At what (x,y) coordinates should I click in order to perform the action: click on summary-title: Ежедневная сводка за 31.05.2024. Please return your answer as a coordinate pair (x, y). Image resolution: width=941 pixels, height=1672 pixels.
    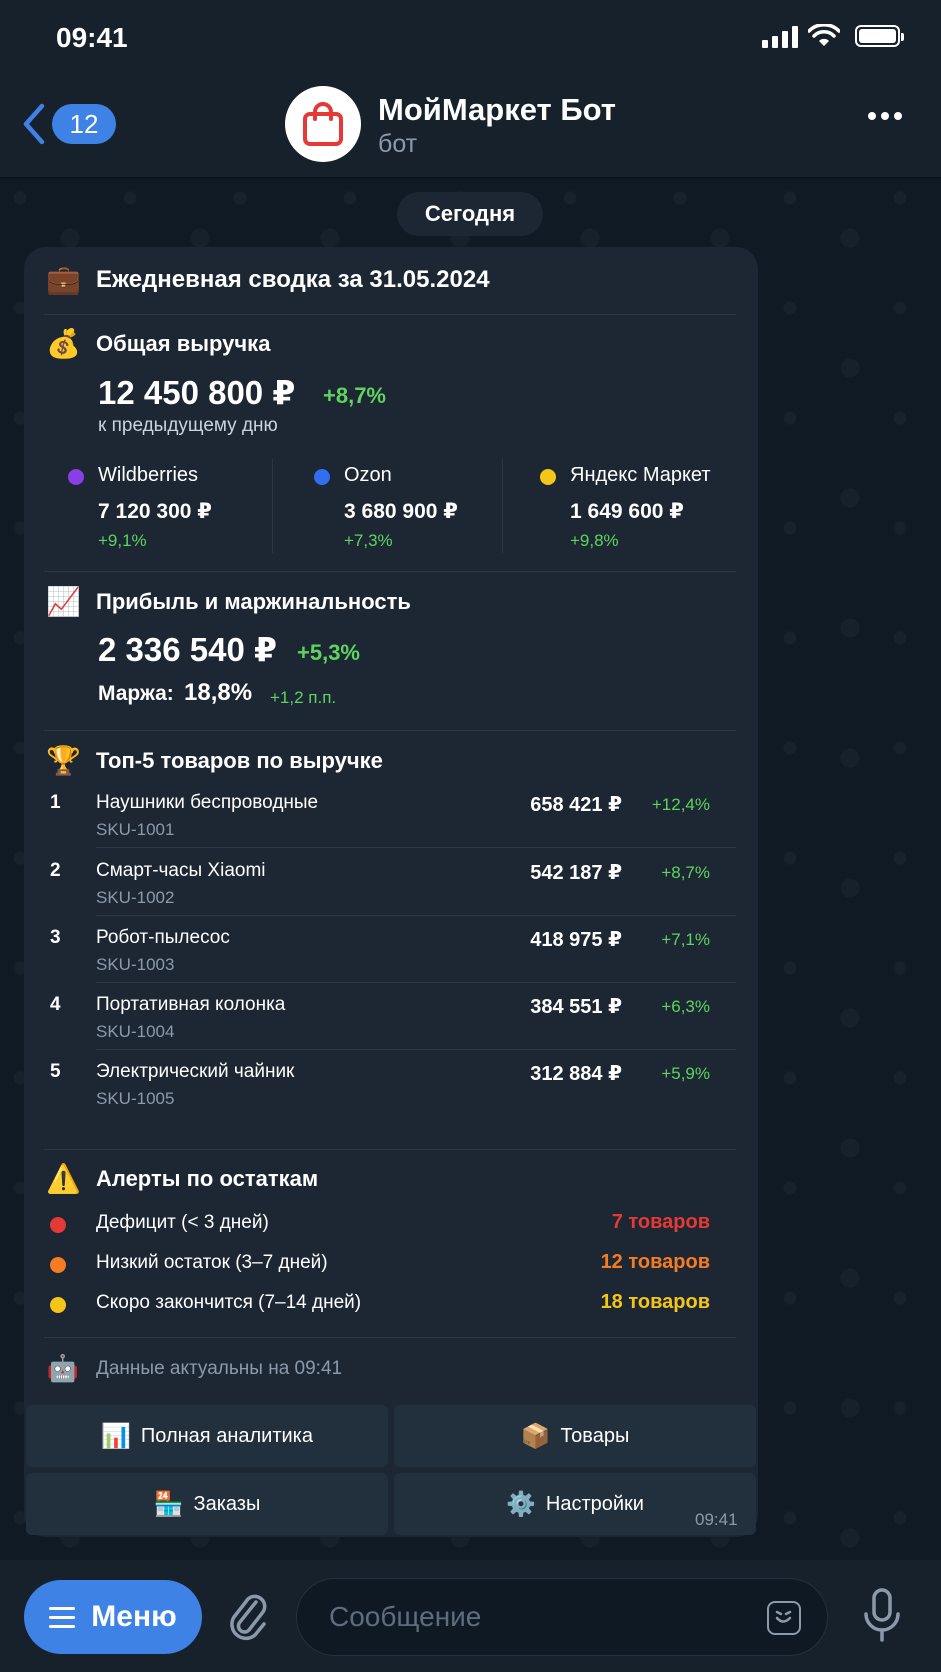
    Looking at the image, I should click on (293, 279).